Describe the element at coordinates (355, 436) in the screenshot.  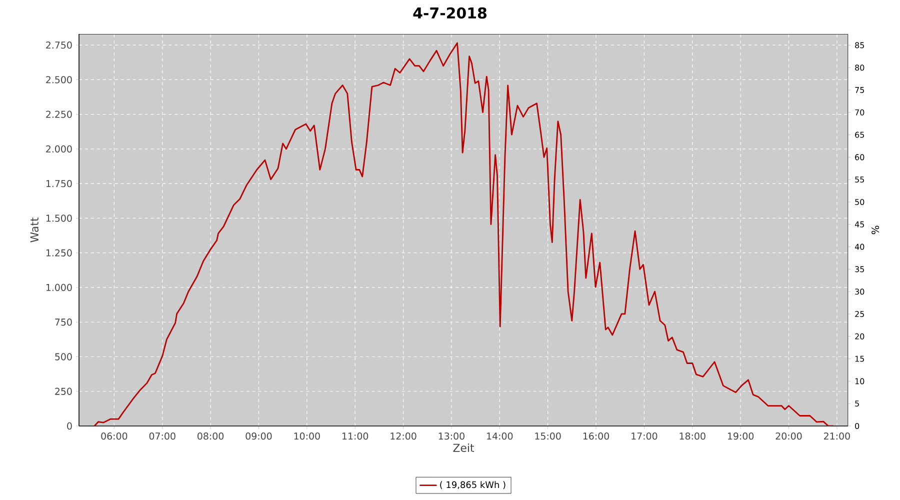
I see `x-tick-label: 11:00` at that location.